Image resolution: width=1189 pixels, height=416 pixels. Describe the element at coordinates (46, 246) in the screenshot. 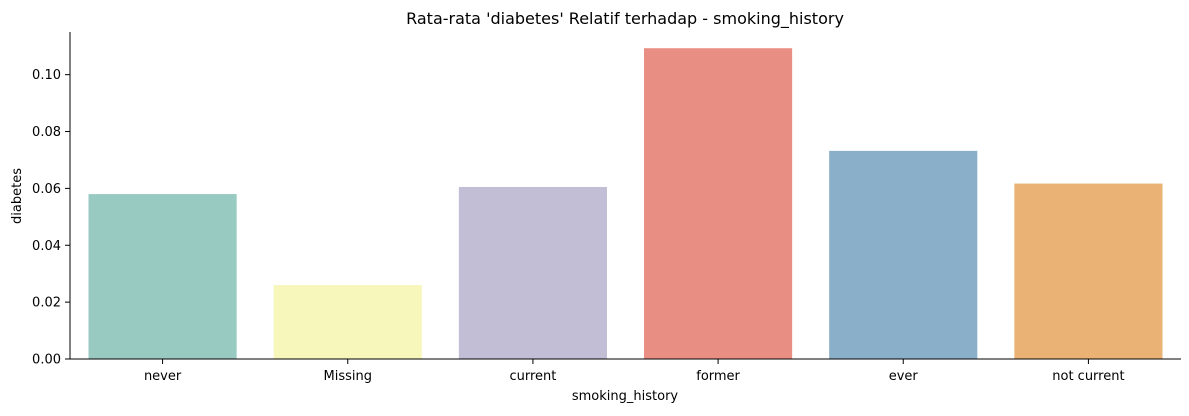

I see `y-tick-label: 0.04` at that location.